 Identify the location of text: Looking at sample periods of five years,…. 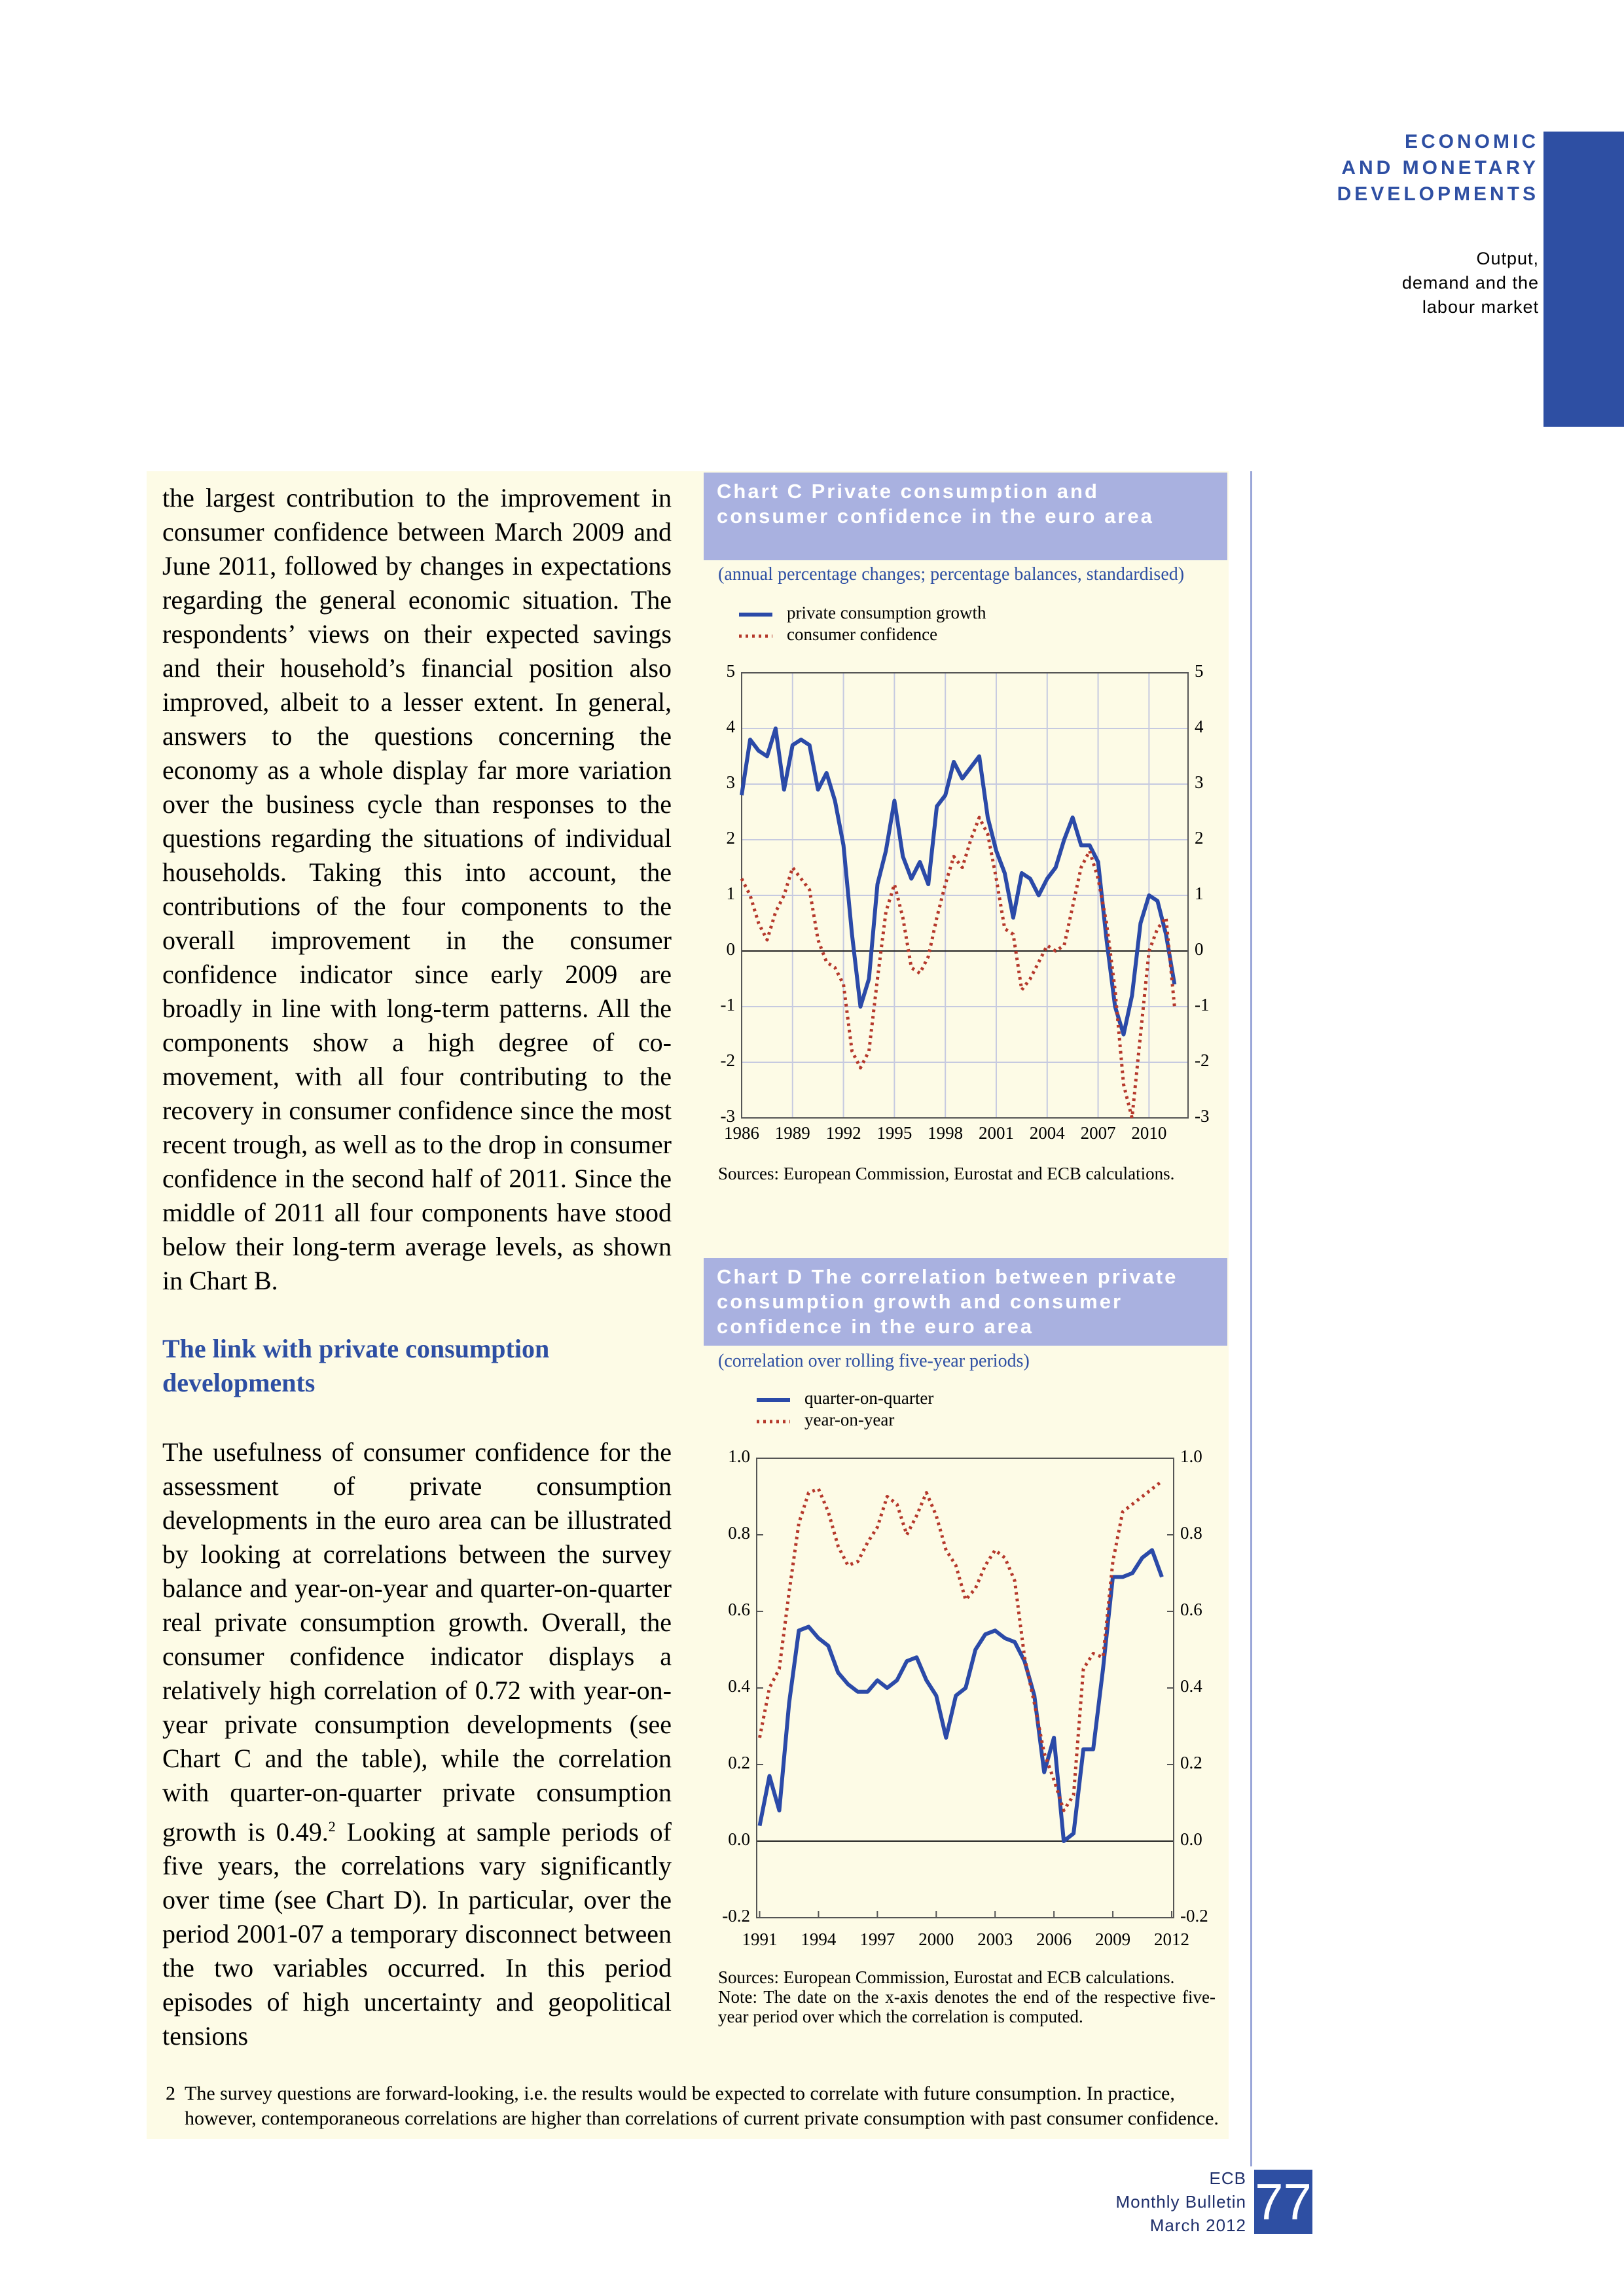
(417, 1934).